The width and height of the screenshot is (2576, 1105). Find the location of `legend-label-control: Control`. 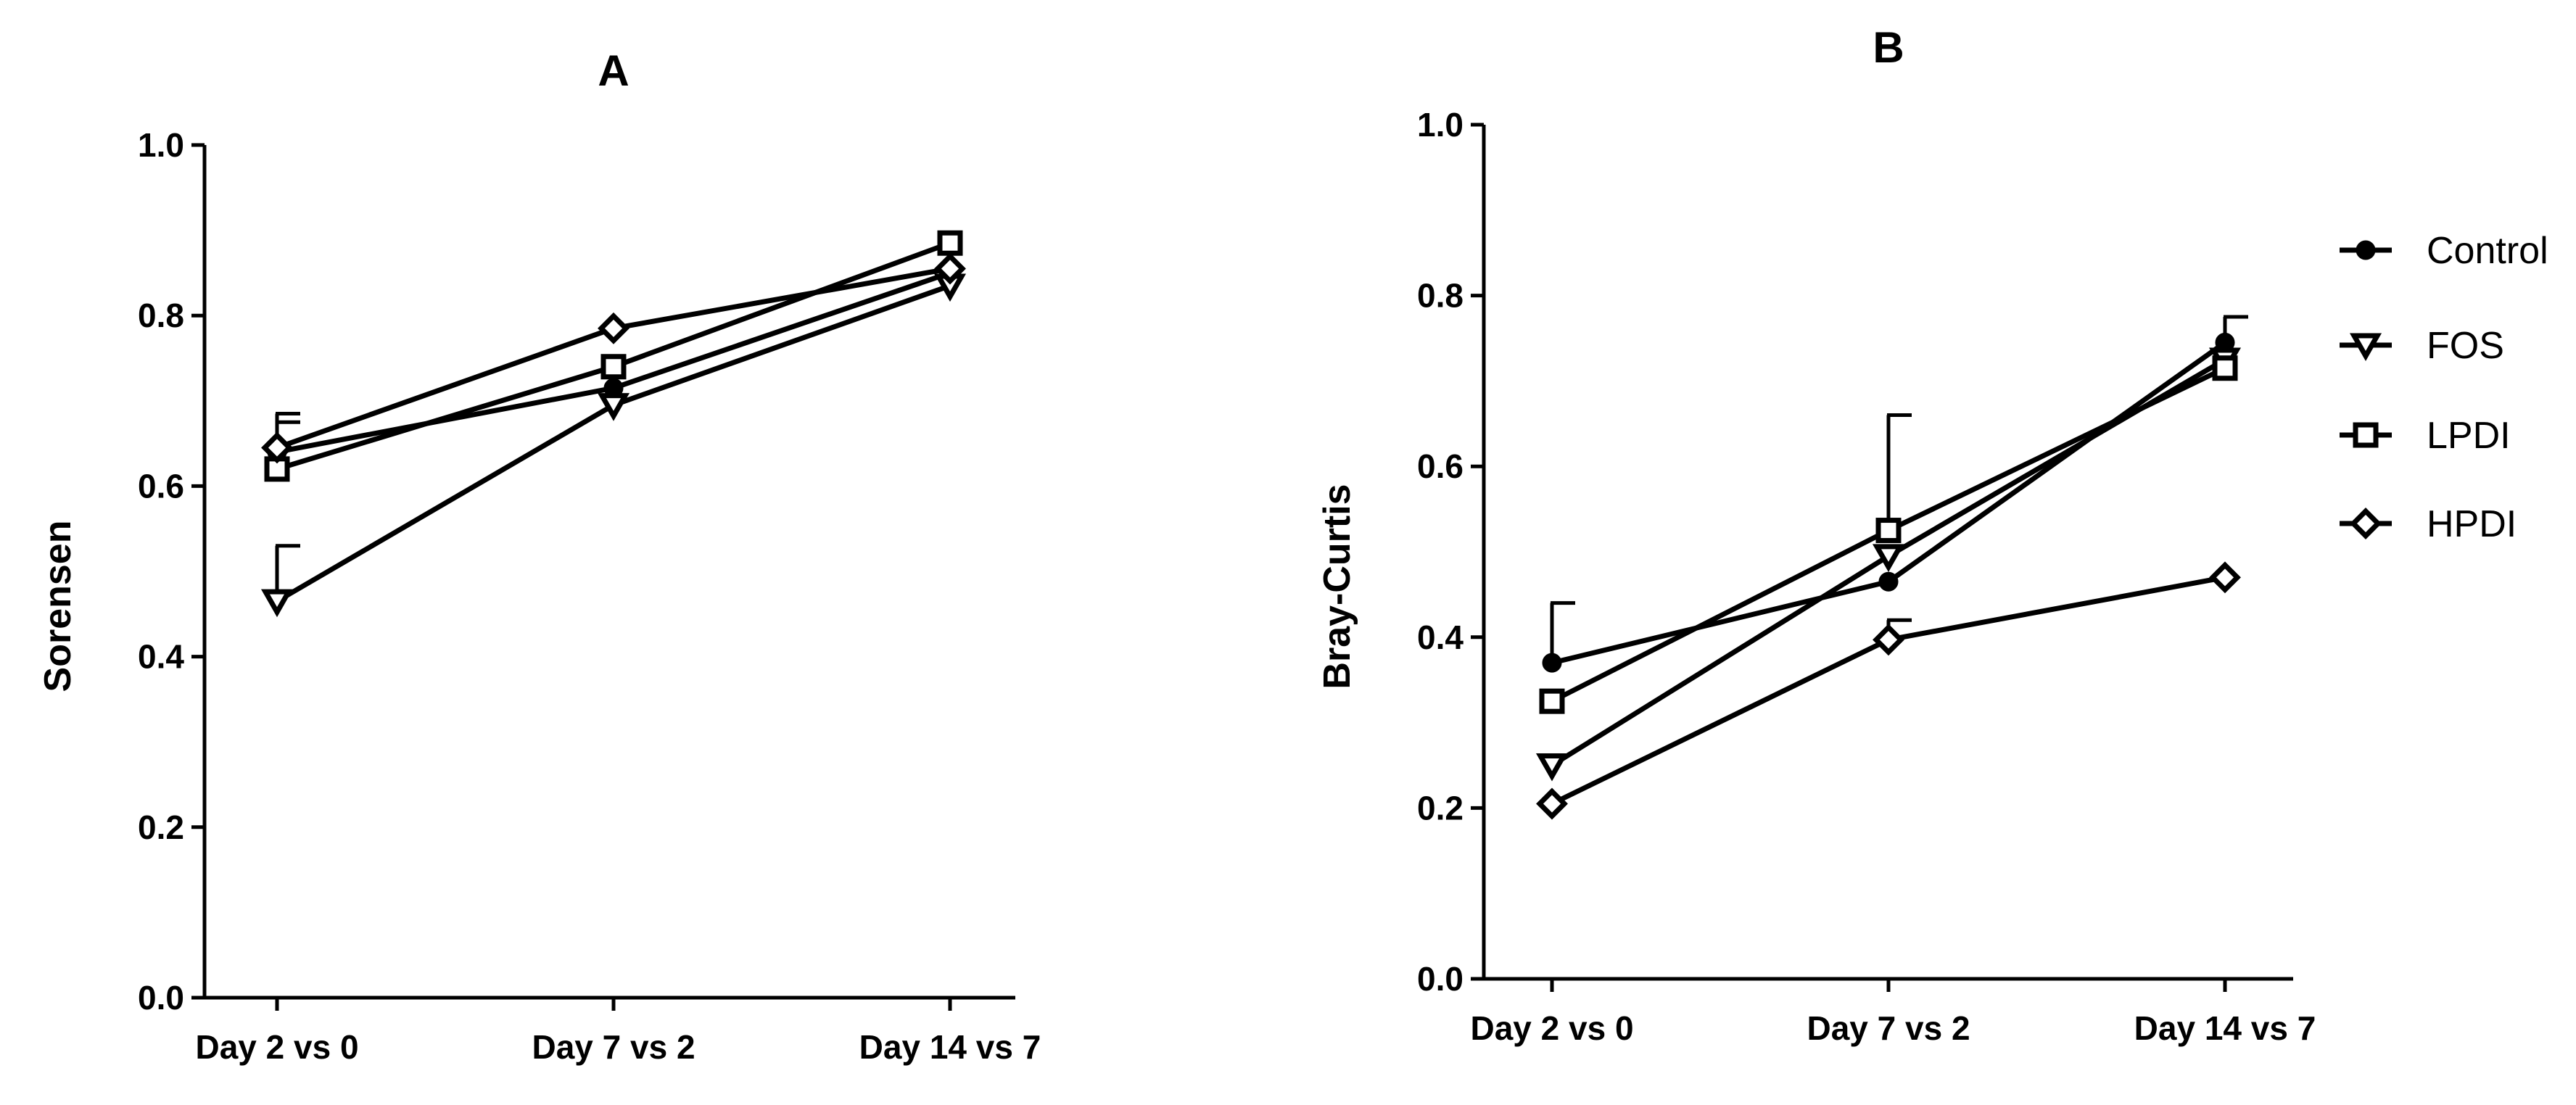

legend-label-control: Control is located at coordinates (2487, 251).